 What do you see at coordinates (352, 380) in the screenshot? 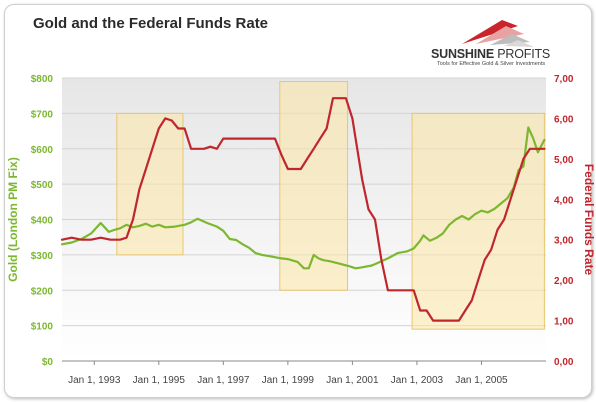
I see `x-tick-label: Jan 1, 2001` at bounding box center [352, 380].